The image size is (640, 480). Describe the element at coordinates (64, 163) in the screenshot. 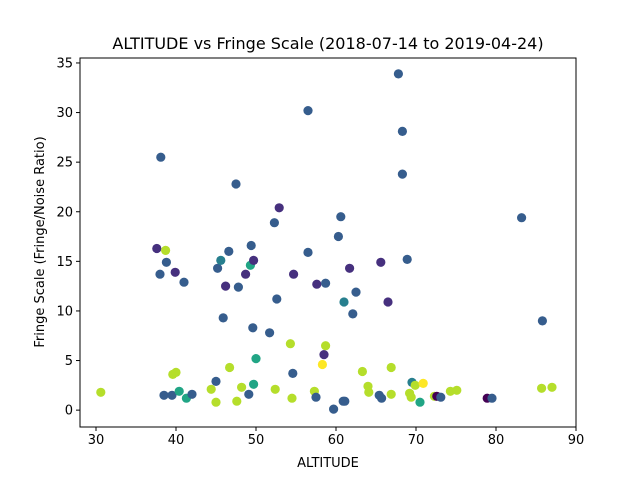

I see `y-tick-label: 25` at that location.